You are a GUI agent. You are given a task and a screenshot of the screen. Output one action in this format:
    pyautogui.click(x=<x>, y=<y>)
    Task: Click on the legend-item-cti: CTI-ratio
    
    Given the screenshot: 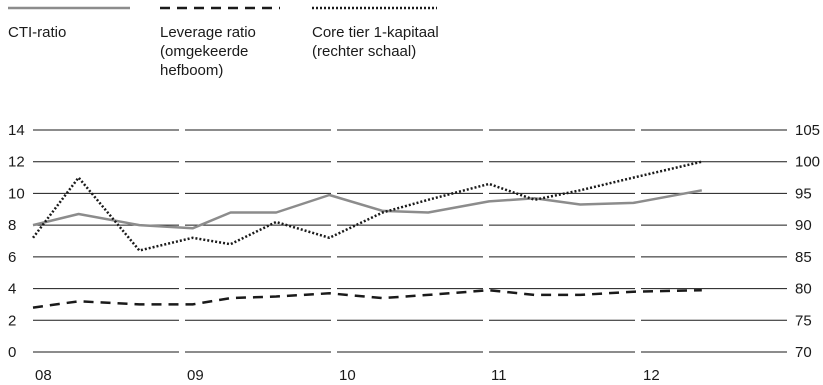 What is the action you would take?
    pyautogui.click(x=73, y=21)
    